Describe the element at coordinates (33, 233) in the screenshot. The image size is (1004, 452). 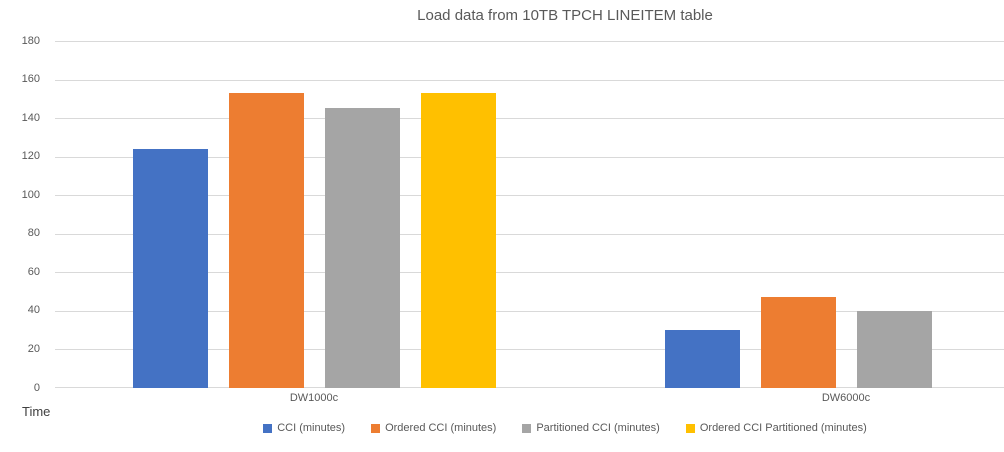
I see `y-tick-label: 80` at that location.